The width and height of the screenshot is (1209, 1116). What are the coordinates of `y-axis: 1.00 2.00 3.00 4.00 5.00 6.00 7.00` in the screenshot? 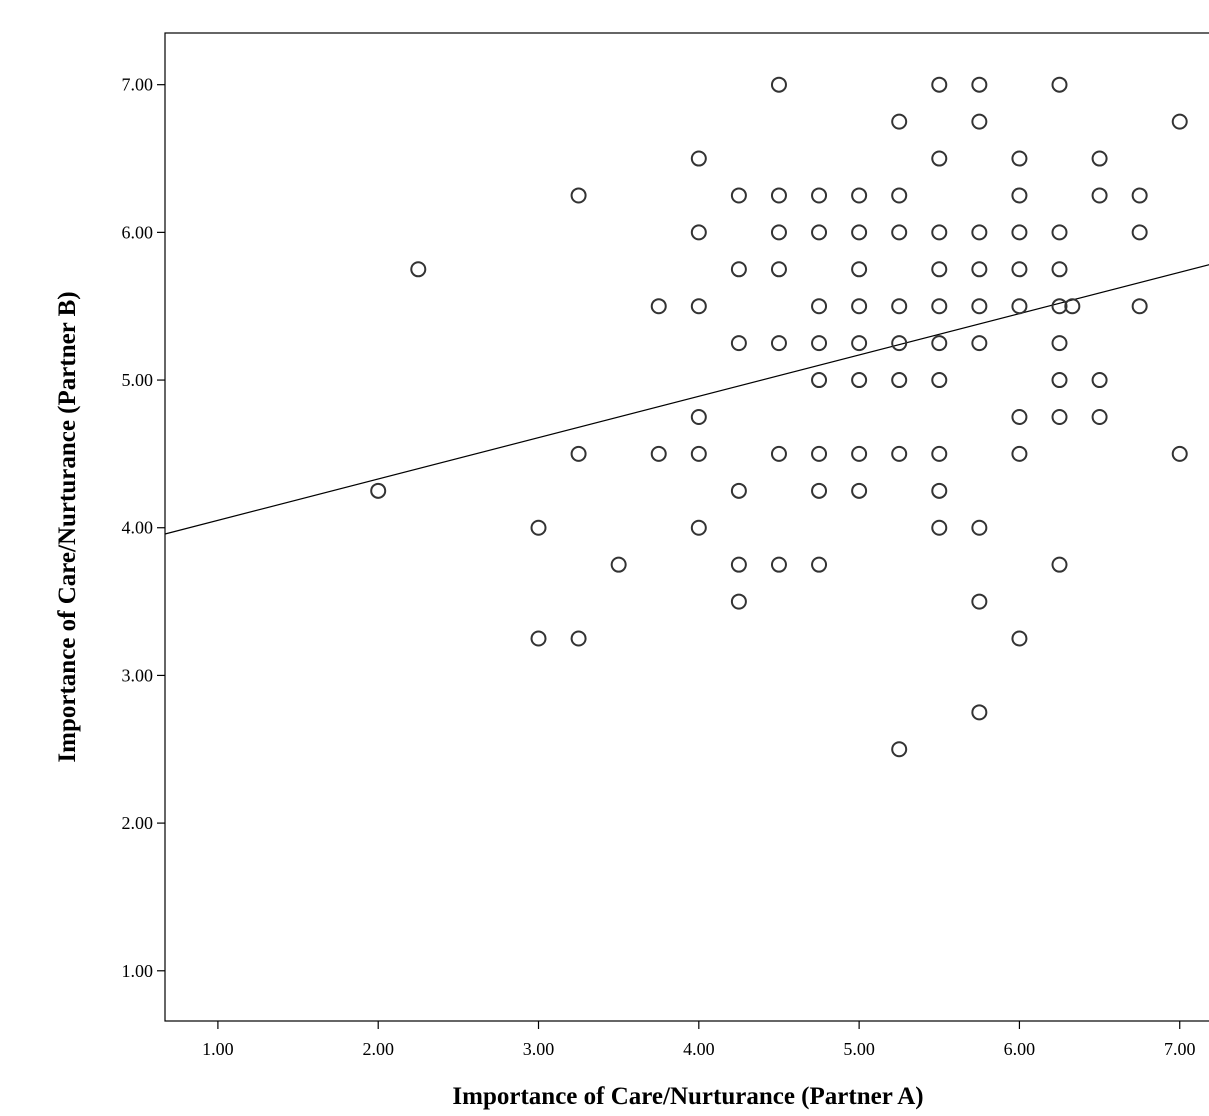 It's located at (143, 528).